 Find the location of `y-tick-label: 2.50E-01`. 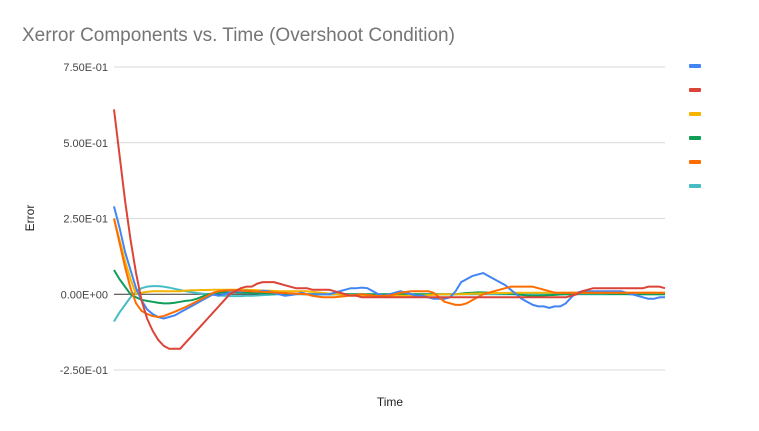

y-tick-label: 2.50E-01 is located at coordinates (85, 220).